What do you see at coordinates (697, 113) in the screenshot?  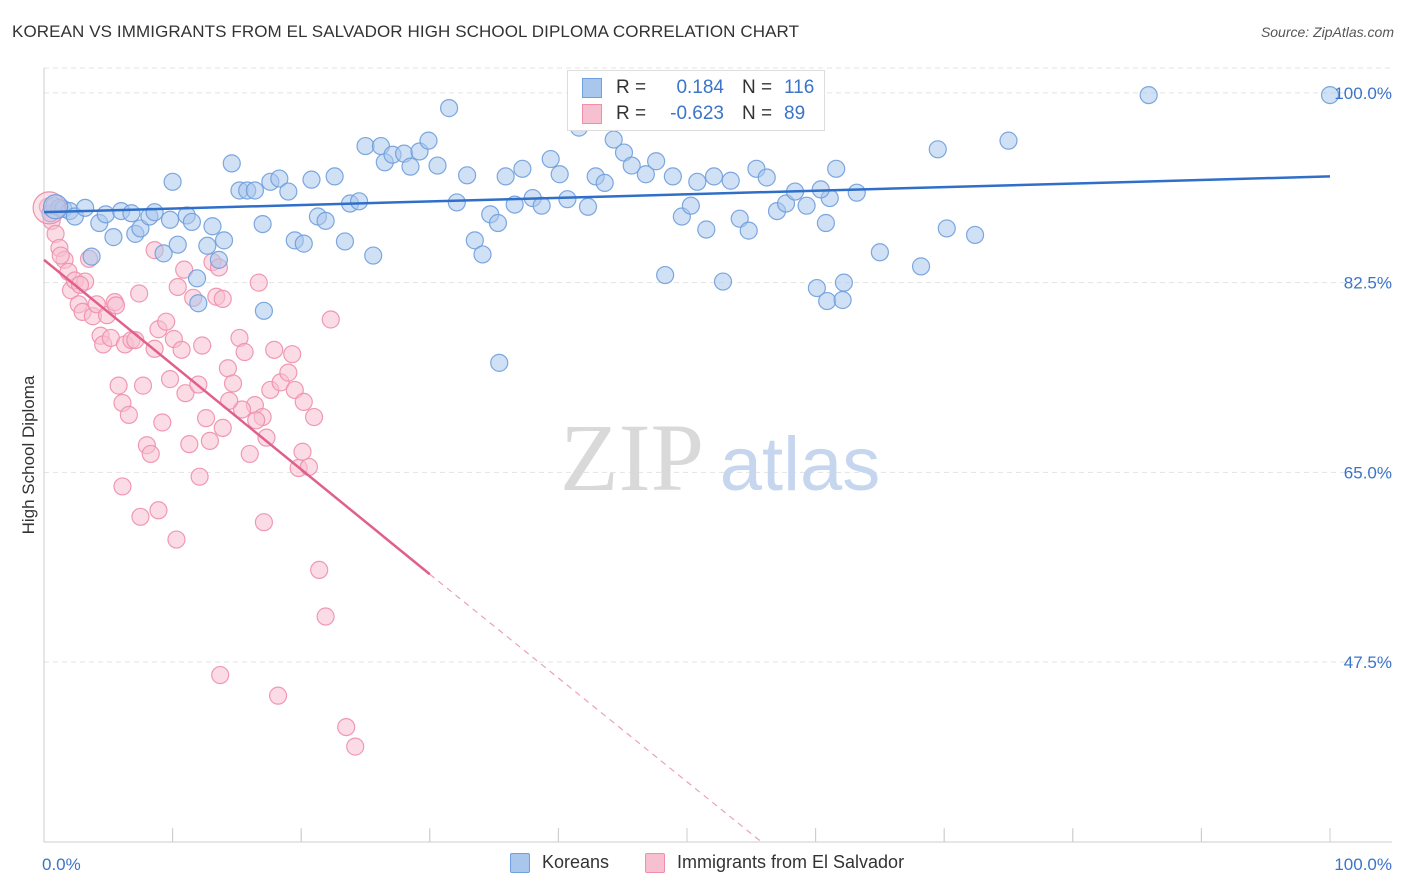 I see `legend-r-value: -0.623` at bounding box center [697, 113].